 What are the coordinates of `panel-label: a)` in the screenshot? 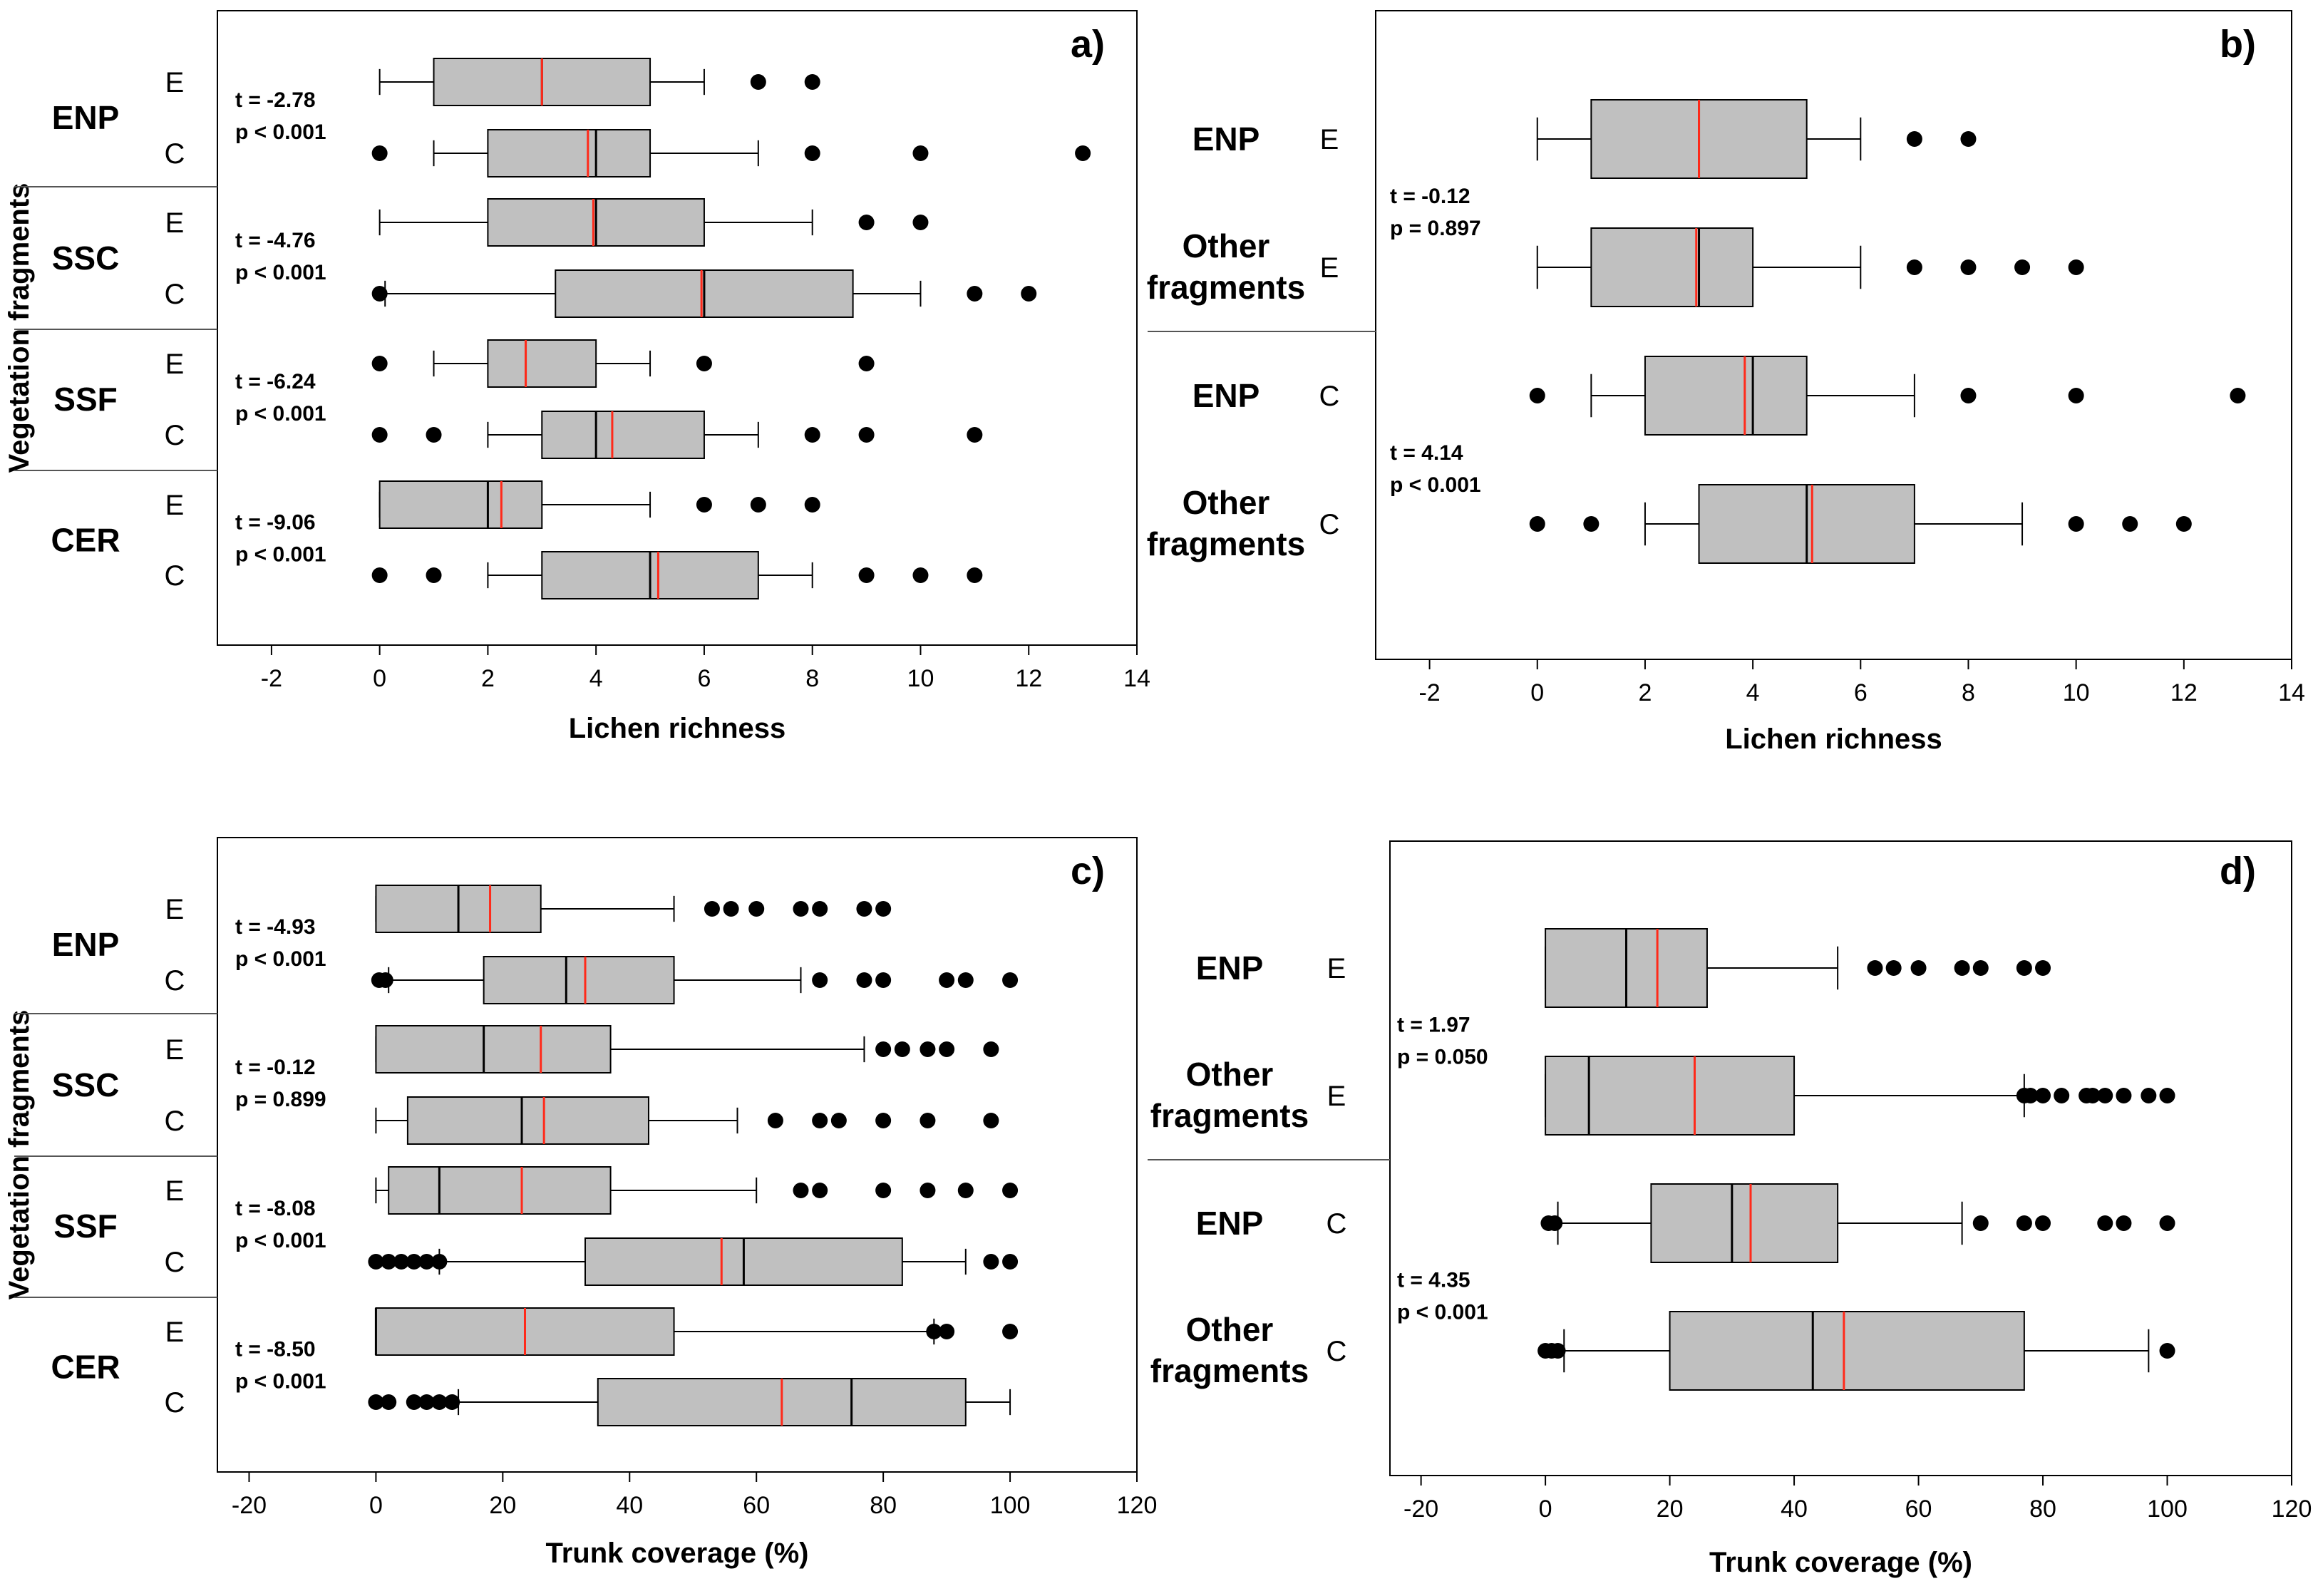 It's located at (1088, 44).